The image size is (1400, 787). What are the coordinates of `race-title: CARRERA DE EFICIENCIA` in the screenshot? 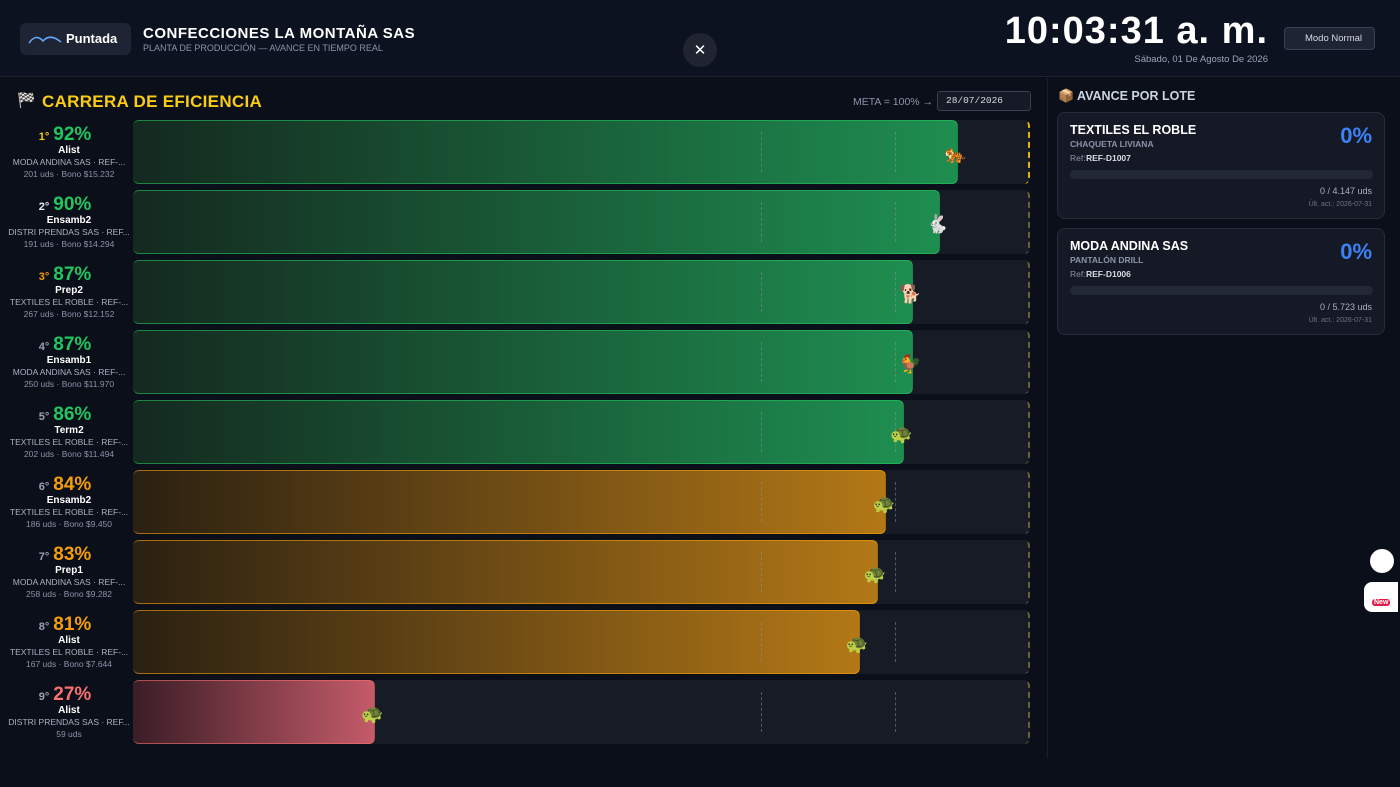 It's located at (152, 101).